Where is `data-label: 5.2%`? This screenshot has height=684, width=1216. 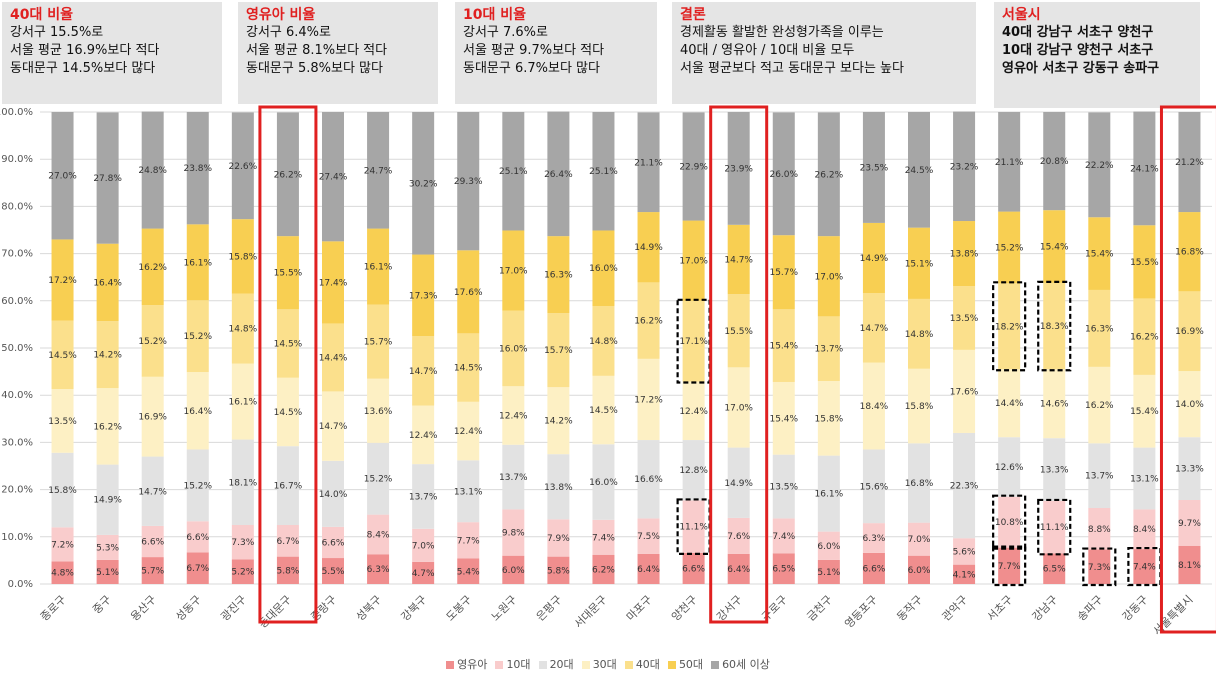 data-label: 5.2% is located at coordinates (242, 573).